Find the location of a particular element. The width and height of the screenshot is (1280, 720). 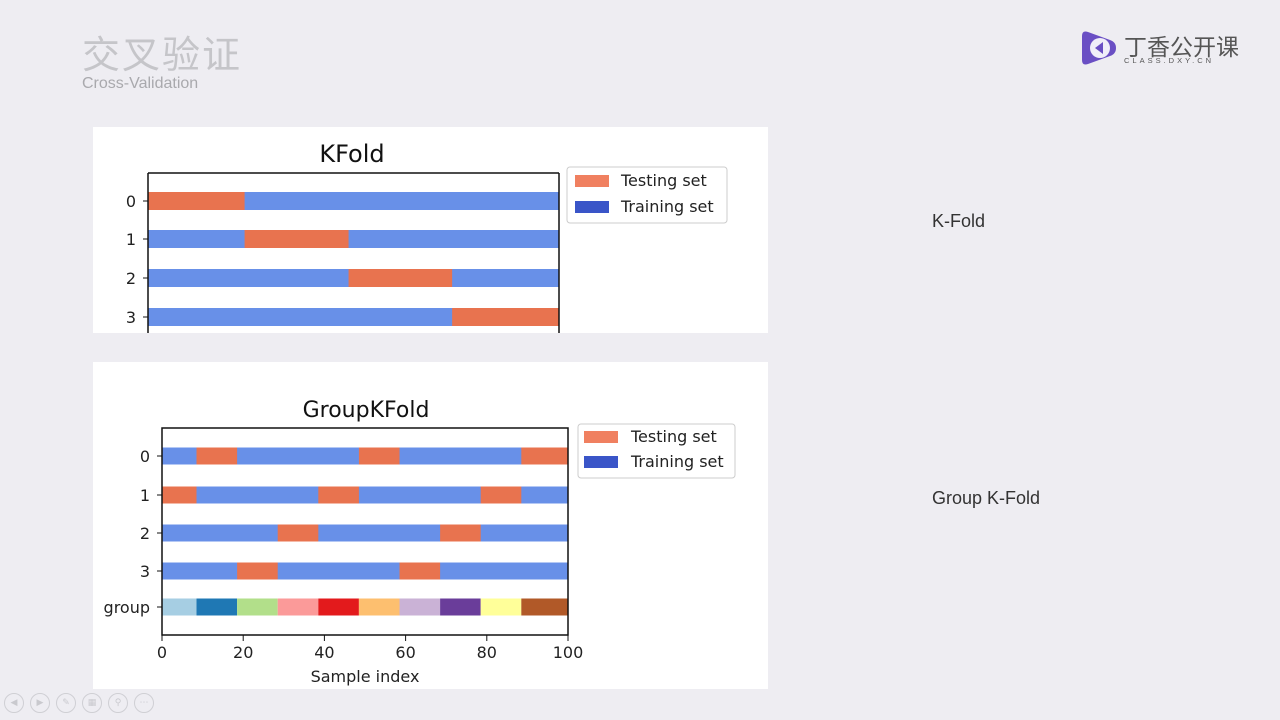

x-tick-label: 60 is located at coordinates (405, 652).